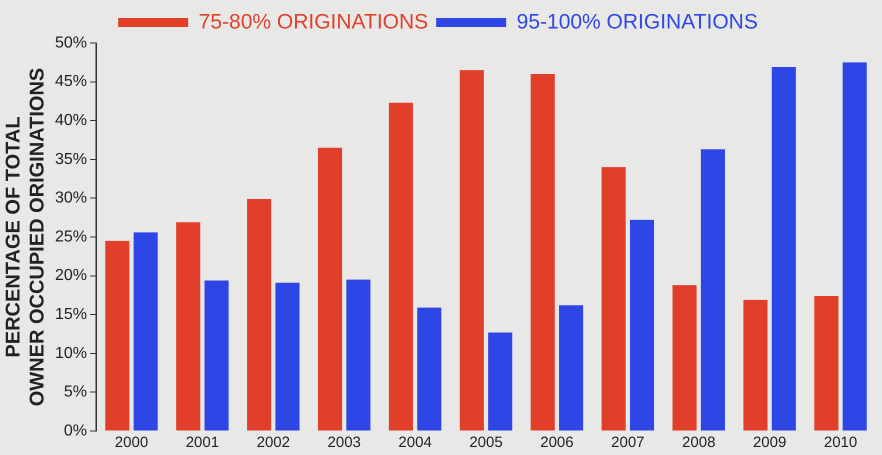 Image resolution: width=882 pixels, height=455 pixels. I want to click on y-tick-label: 5%, so click(76, 392).